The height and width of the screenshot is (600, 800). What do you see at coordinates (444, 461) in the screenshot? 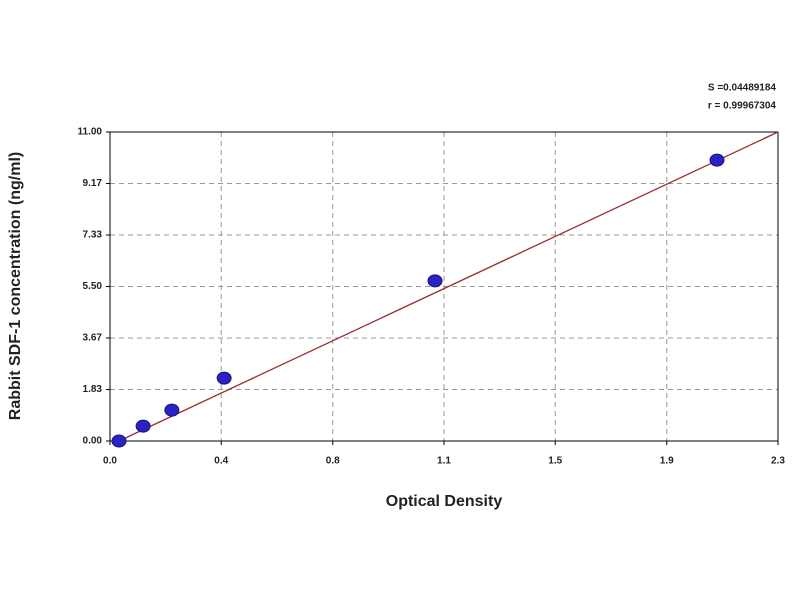
I see `x-tick-label: 1.1` at bounding box center [444, 461].